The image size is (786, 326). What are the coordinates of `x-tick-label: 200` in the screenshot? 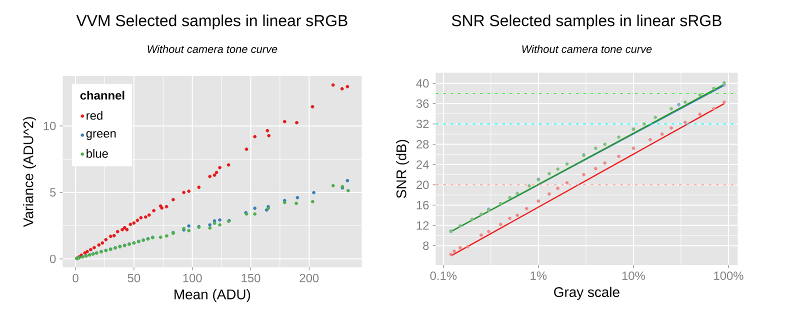 It's located at (309, 278).